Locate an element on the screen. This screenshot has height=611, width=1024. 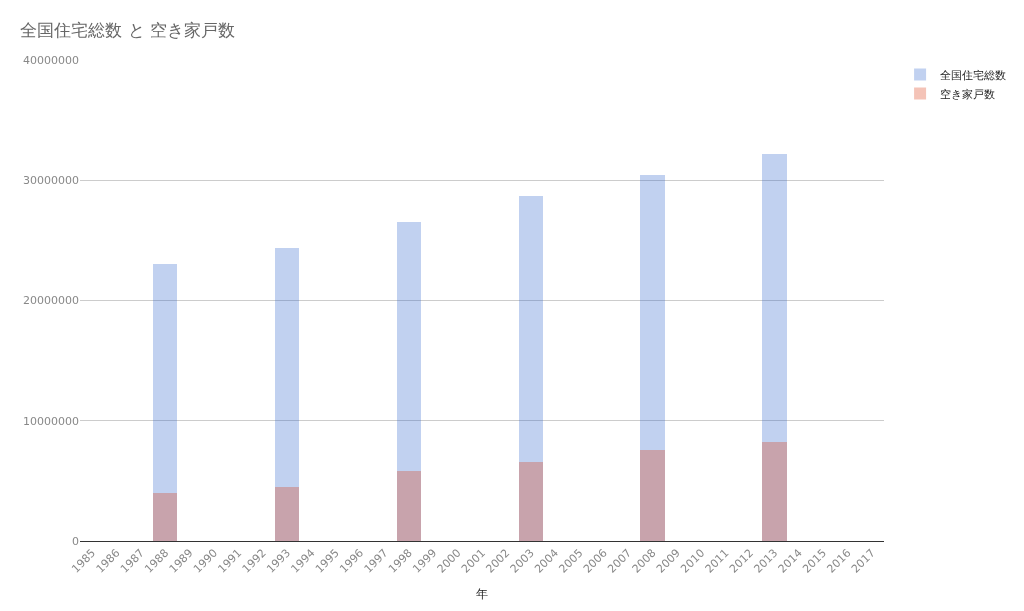
y-tick-label: 20000000 is located at coordinates (51, 301).